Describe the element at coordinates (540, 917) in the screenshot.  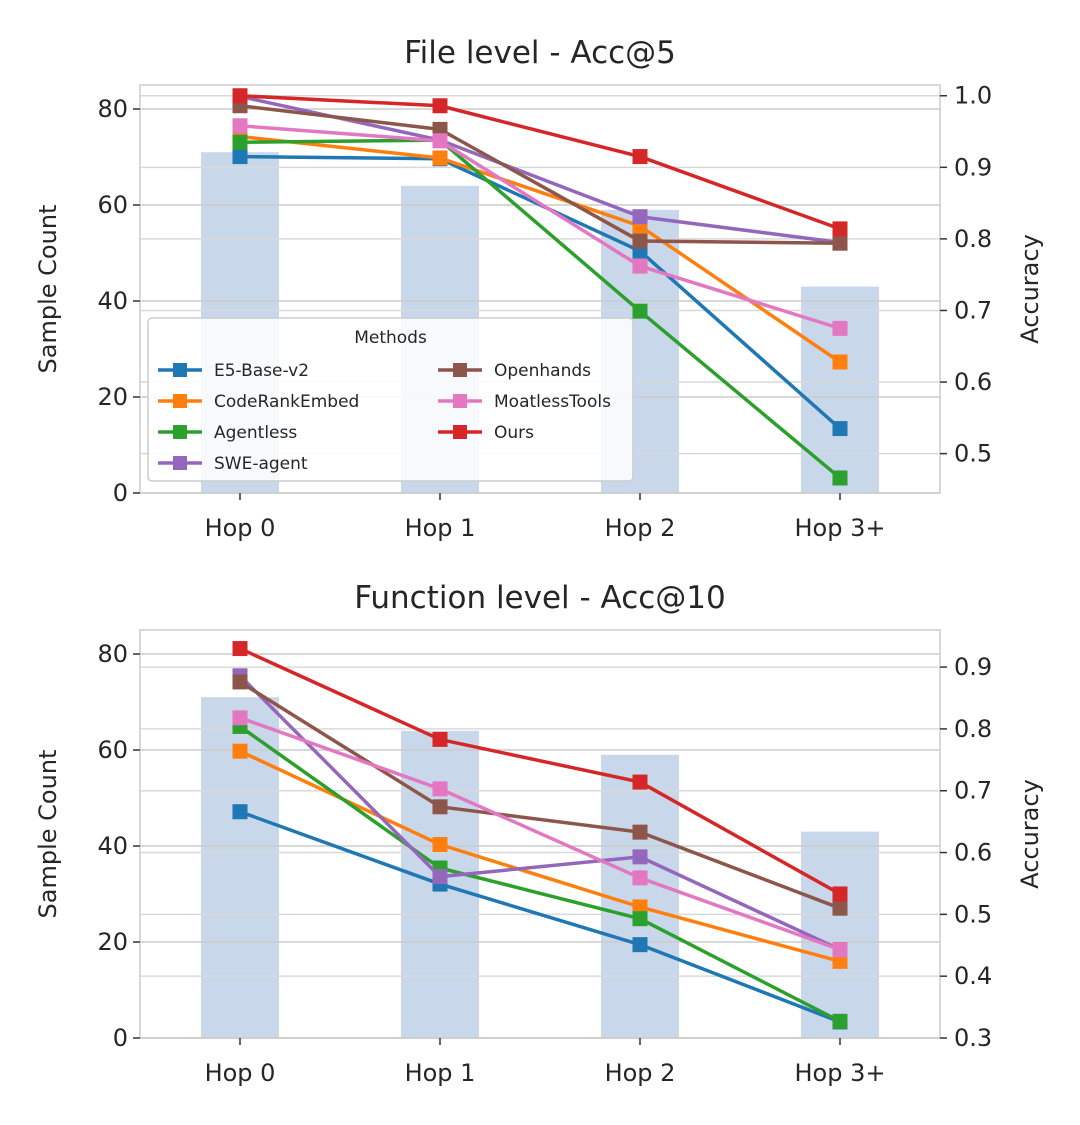
I see `series-line-e5-base-v2` at that location.